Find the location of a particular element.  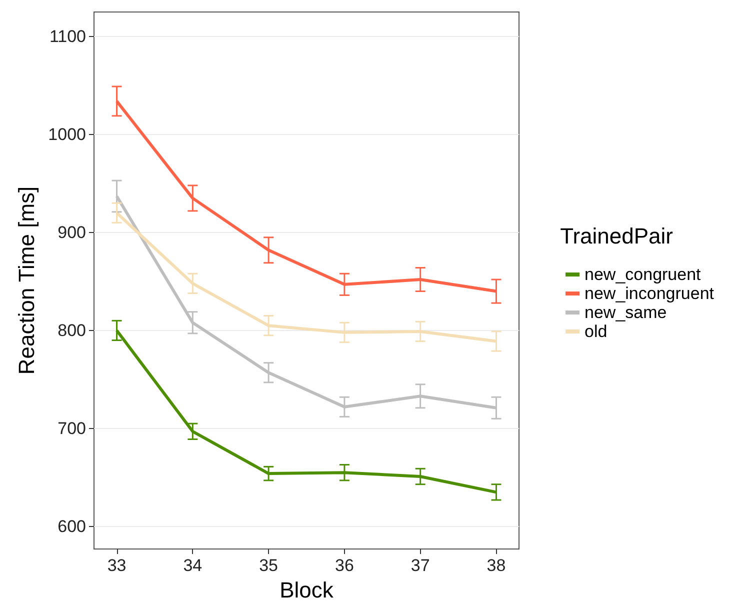

y-tick-label: 900 is located at coordinates (72, 232).